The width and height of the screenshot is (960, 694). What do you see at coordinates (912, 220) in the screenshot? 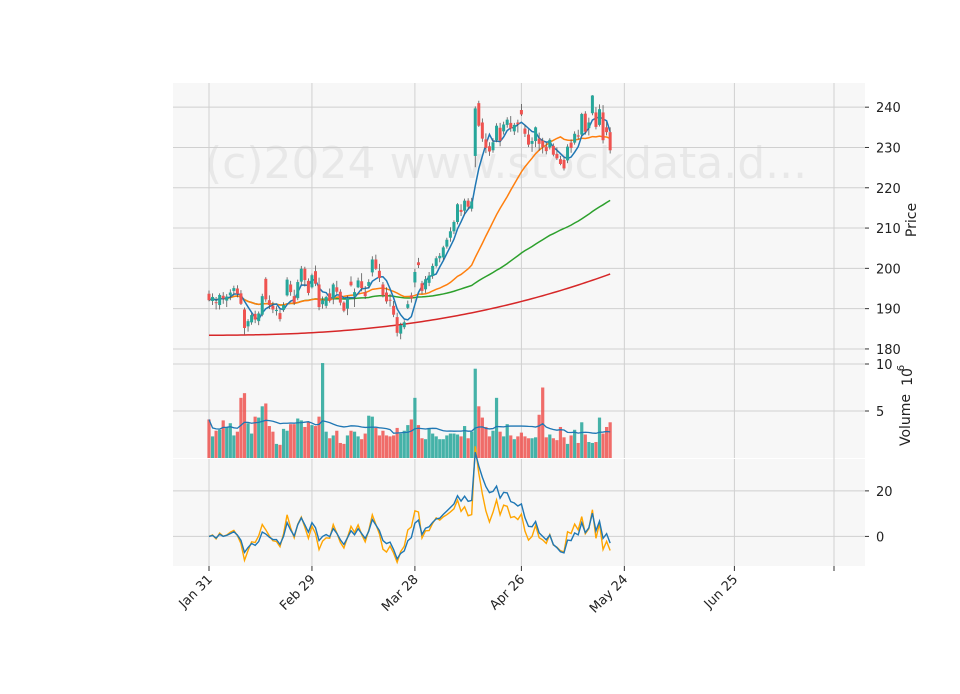
I see `price-axis-label: Price` at bounding box center [912, 220].